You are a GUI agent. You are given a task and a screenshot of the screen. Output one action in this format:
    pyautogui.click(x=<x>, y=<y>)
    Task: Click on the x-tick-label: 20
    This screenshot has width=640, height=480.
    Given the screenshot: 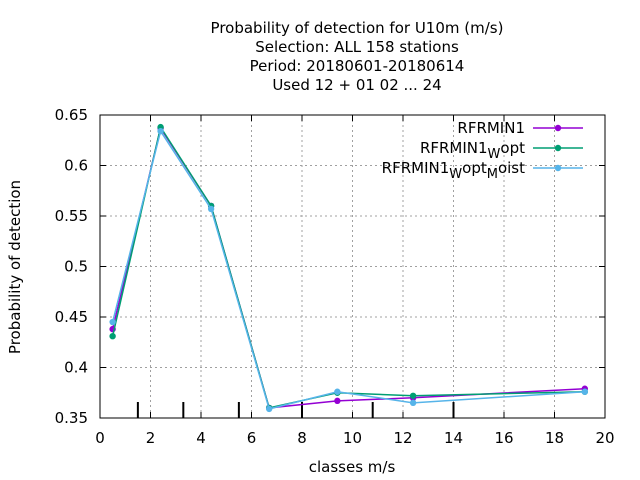 What is the action you would take?
    pyautogui.click(x=604, y=438)
    